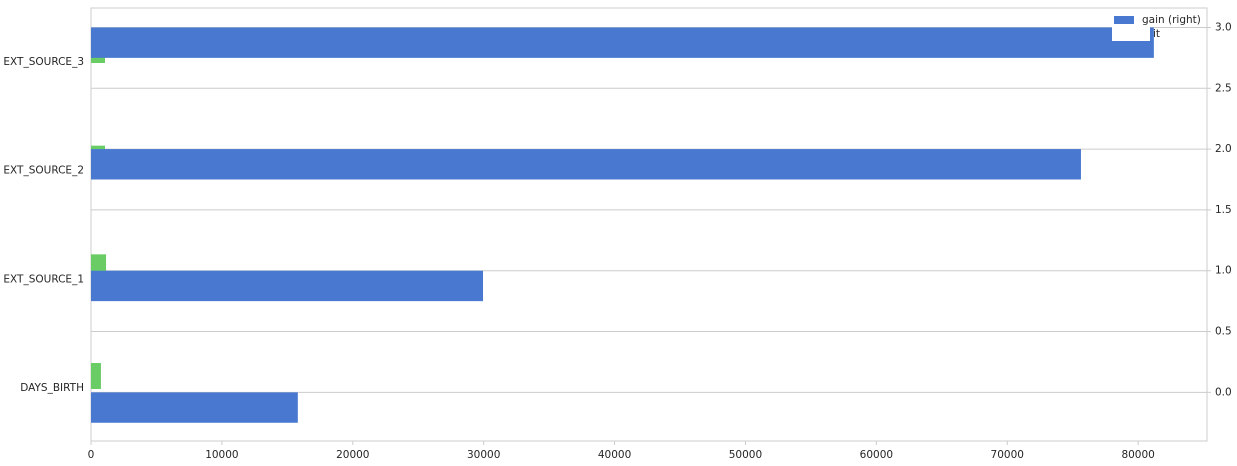 This screenshot has width=1237, height=466. What do you see at coordinates (745, 455) in the screenshot?
I see `x-tick-label: 50000` at bounding box center [745, 455].